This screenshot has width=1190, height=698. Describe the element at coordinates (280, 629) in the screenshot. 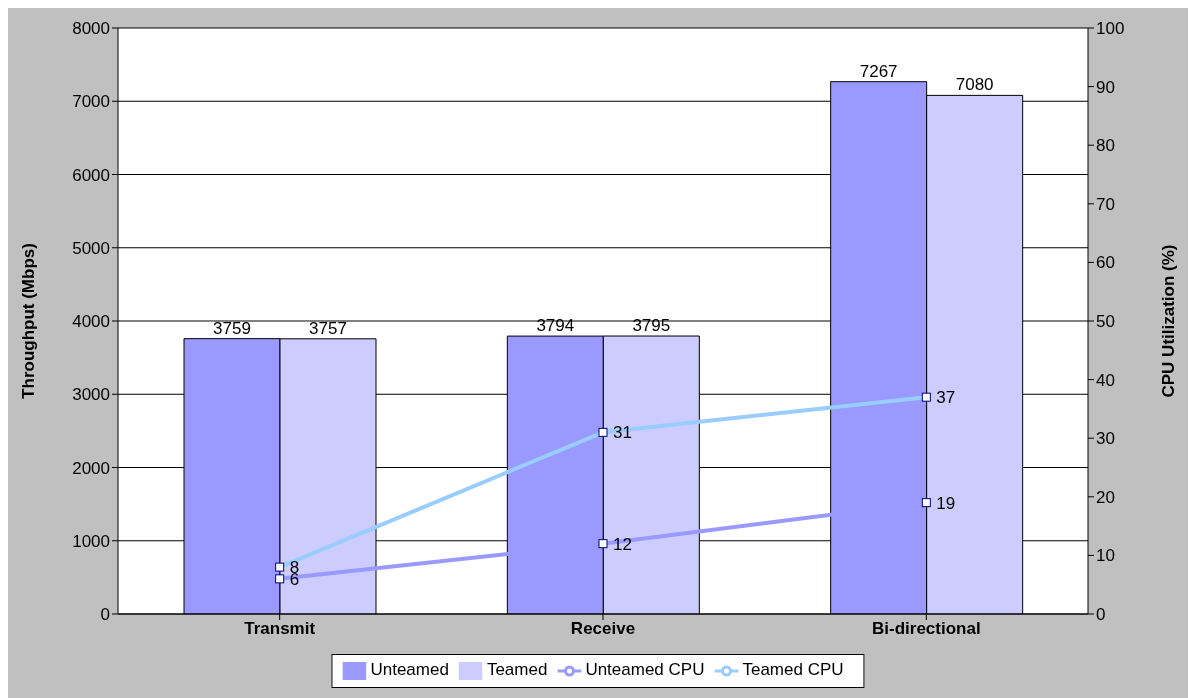

I see `x-tick-label: Transmit` at that location.